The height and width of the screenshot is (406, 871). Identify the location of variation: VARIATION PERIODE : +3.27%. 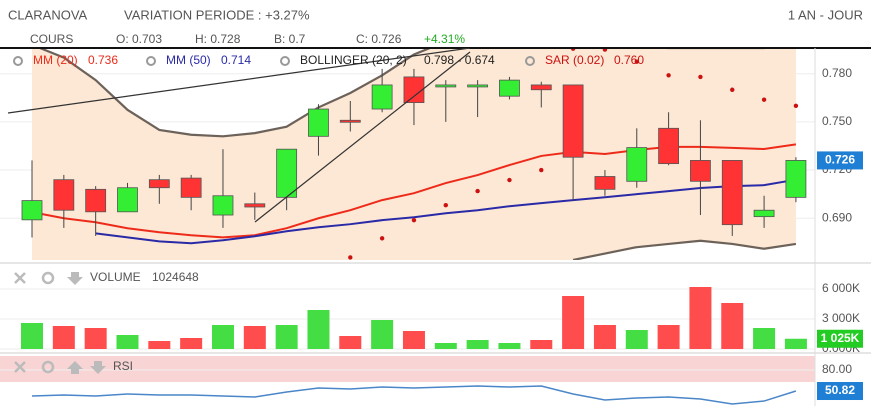
(217, 14).